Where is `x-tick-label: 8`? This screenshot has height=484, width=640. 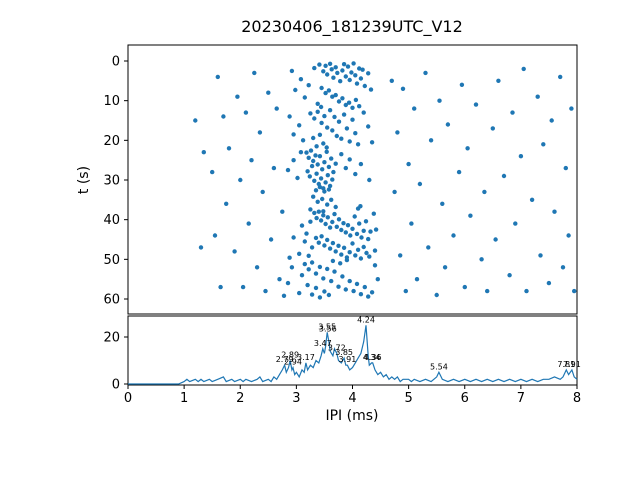 x-tick-label: 8 is located at coordinates (577, 398).